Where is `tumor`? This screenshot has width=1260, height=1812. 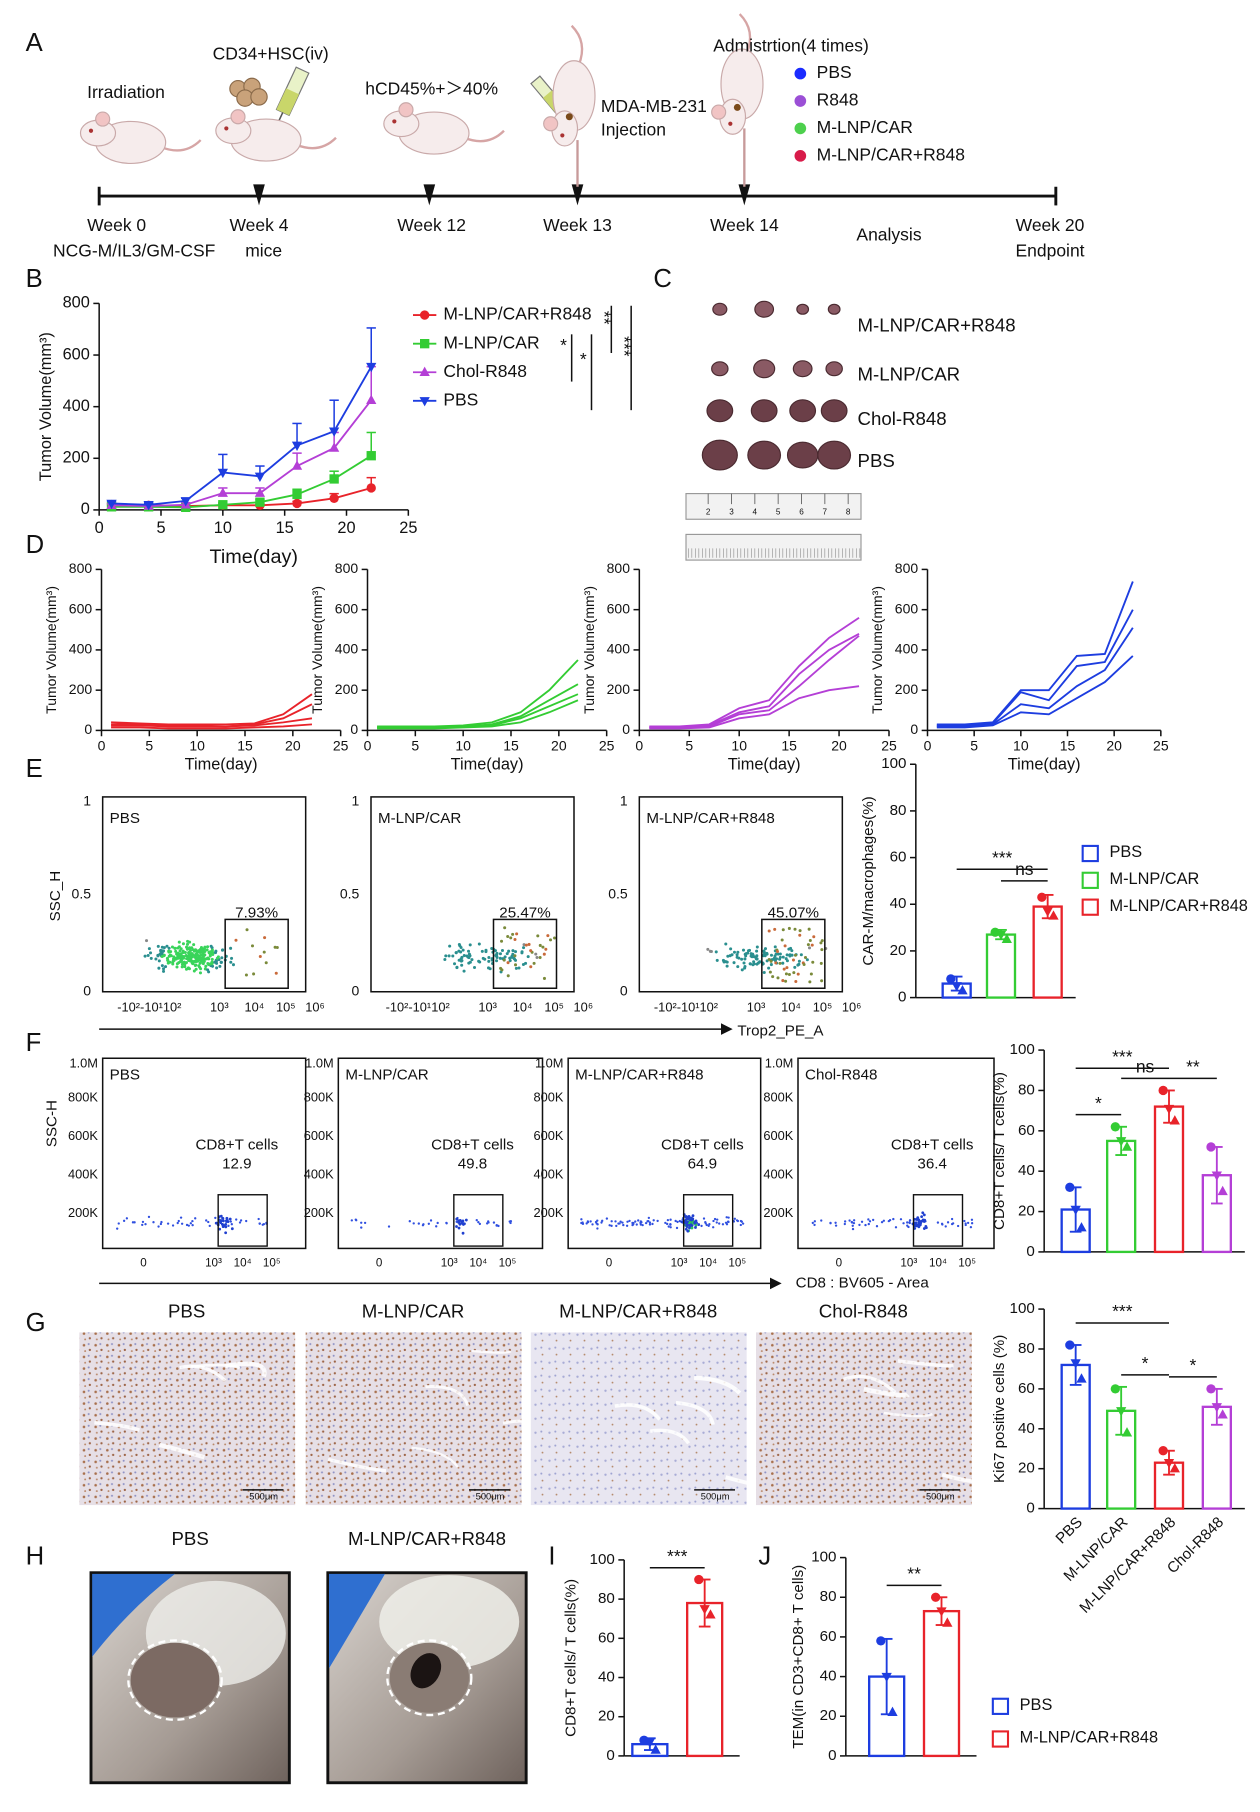 tumor is located at coordinates (802, 455).